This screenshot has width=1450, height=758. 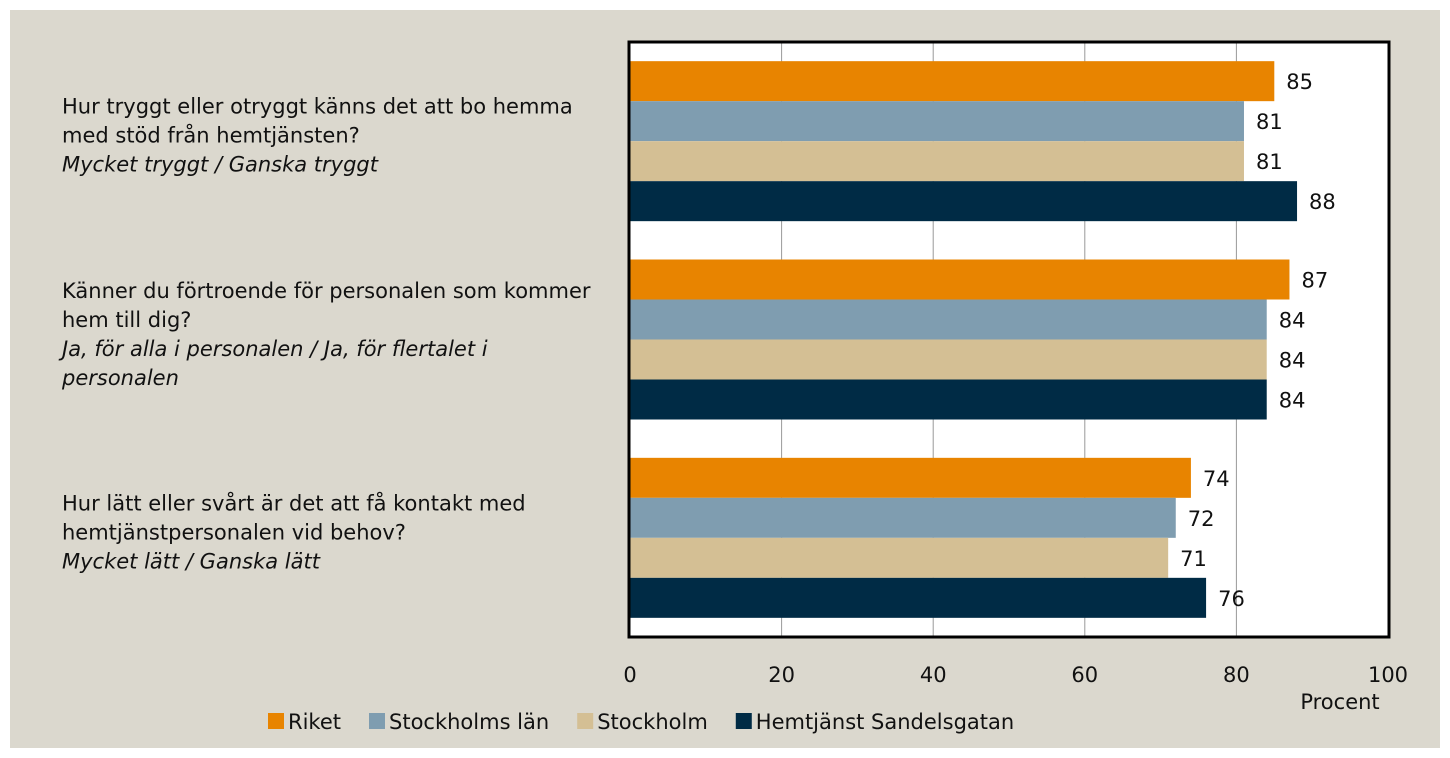 What do you see at coordinates (933, 675) in the screenshot?
I see `x-tick-label: 40` at bounding box center [933, 675].